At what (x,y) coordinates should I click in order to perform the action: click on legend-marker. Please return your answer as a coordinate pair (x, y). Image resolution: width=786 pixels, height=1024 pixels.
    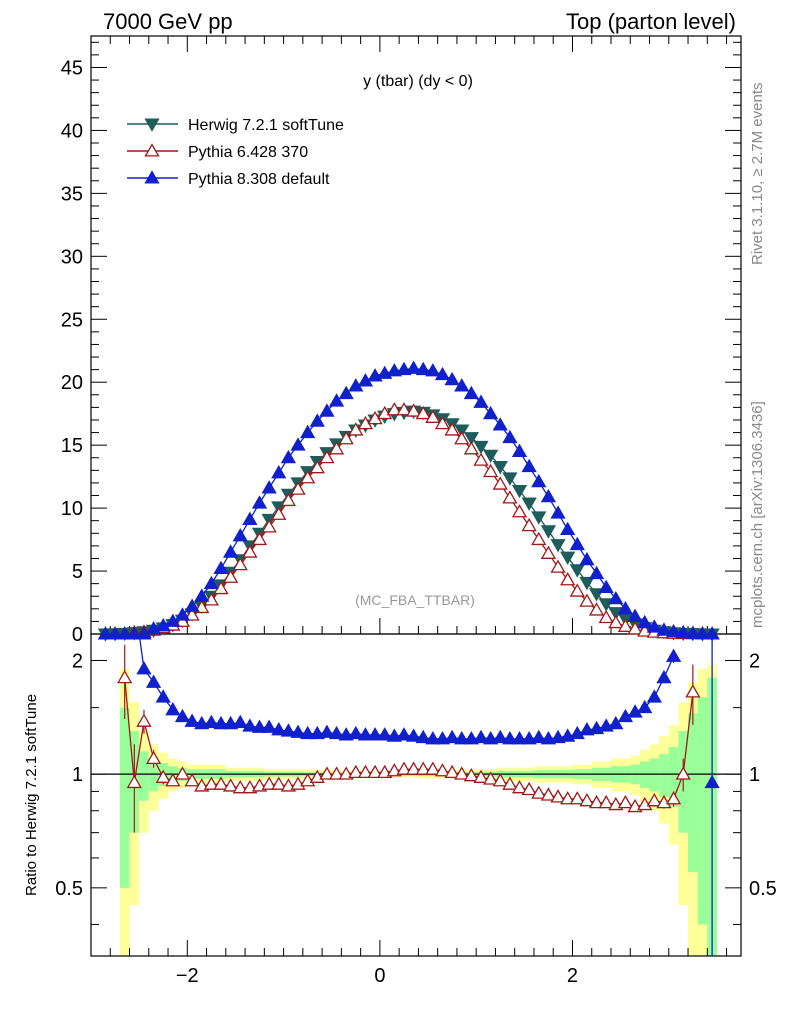
    Looking at the image, I should click on (152, 125).